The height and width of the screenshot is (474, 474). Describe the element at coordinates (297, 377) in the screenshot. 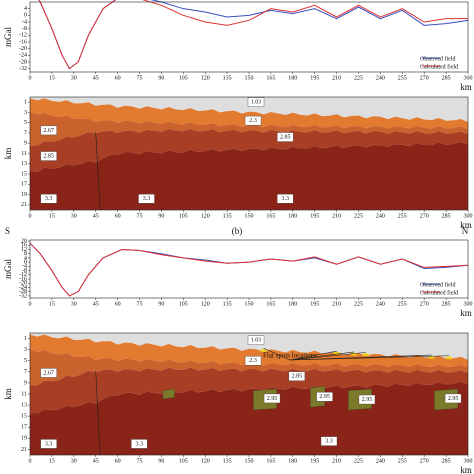

I see `density-label: 2.85` at that location.